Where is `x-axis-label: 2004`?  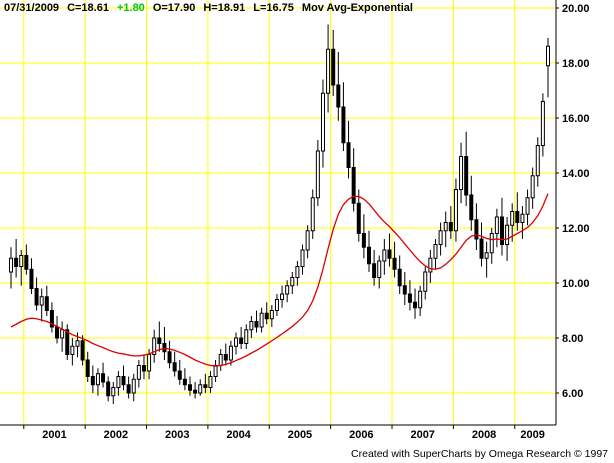 x-axis-label: 2004 is located at coordinates (238, 435).